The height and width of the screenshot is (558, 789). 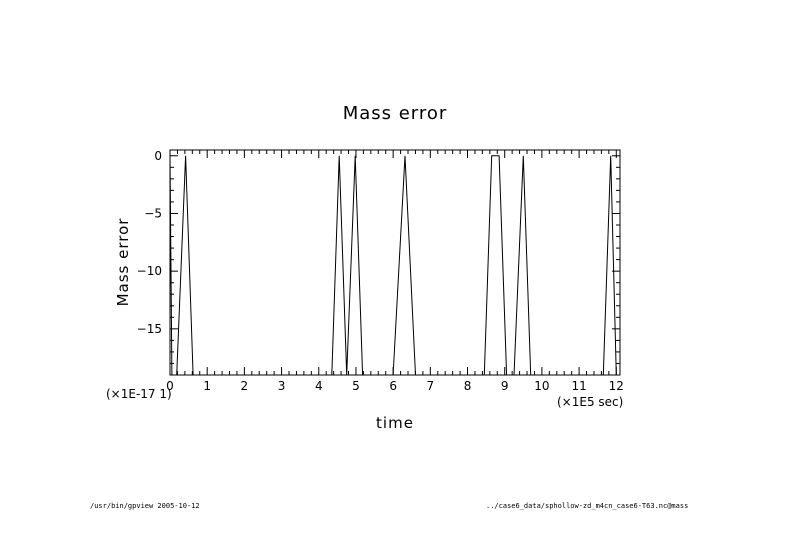 I want to click on x-tick-label: 7, so click(x=431, y=386).